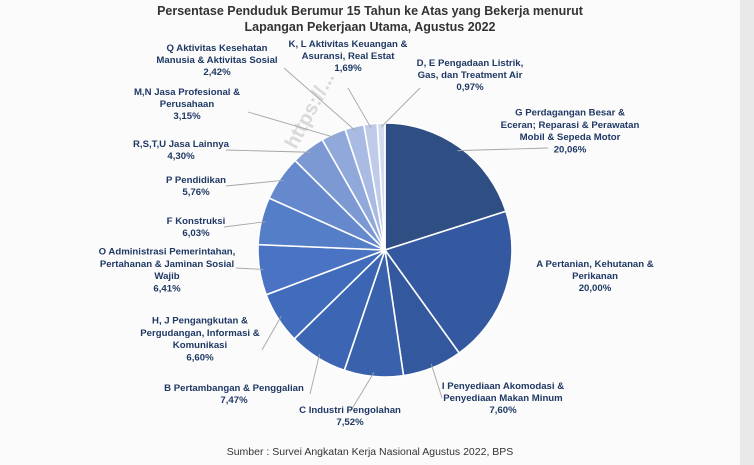  What do you see at coordinates (181, 144) in the screenshot?
I see `slice-category-label: R,S,T,U Jasa Lainnya` at bounding box center [181, 144].